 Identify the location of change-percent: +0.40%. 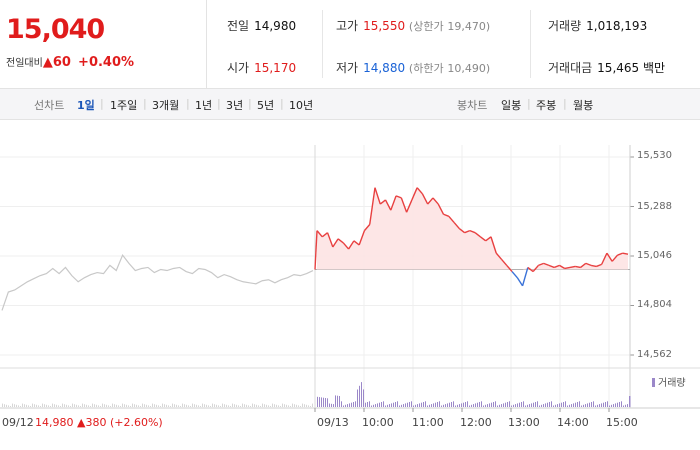
(106, 62).